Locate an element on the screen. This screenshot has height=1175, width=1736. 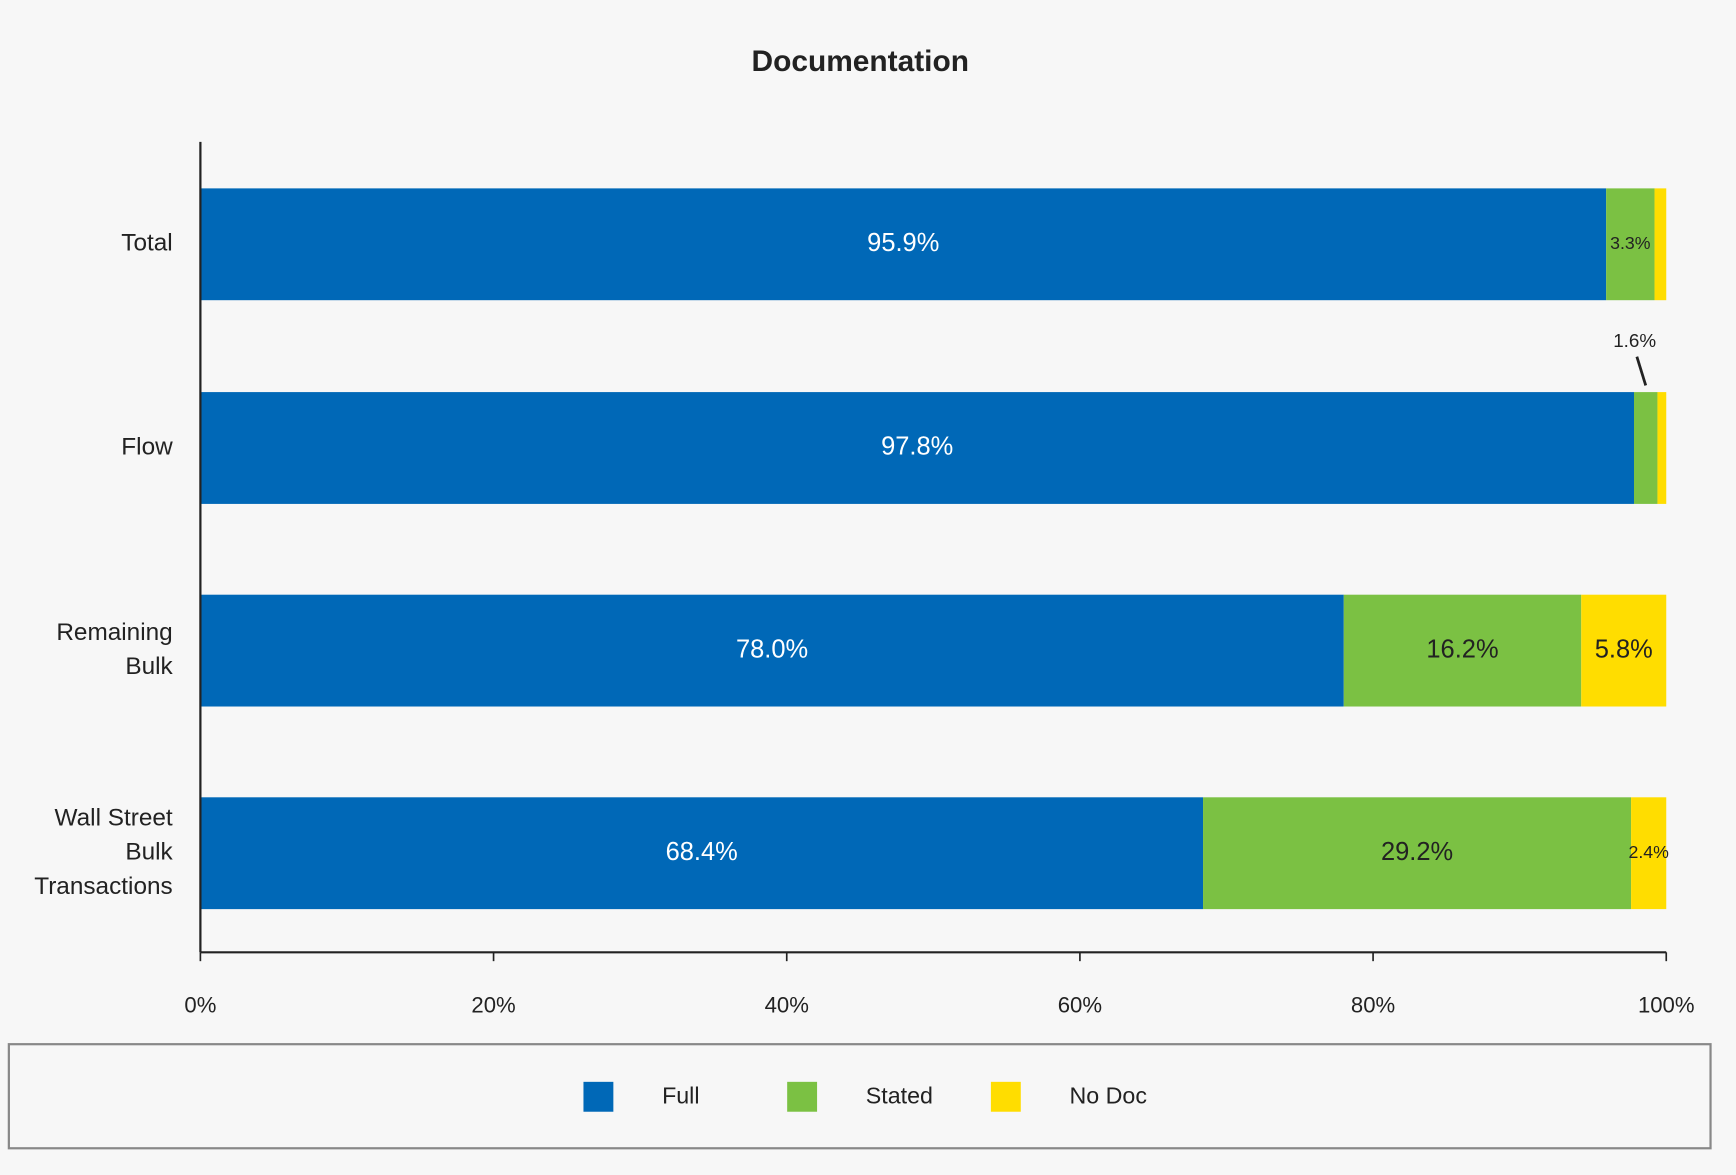
data-label: 2.4% is located at coordinates (1648, 852).